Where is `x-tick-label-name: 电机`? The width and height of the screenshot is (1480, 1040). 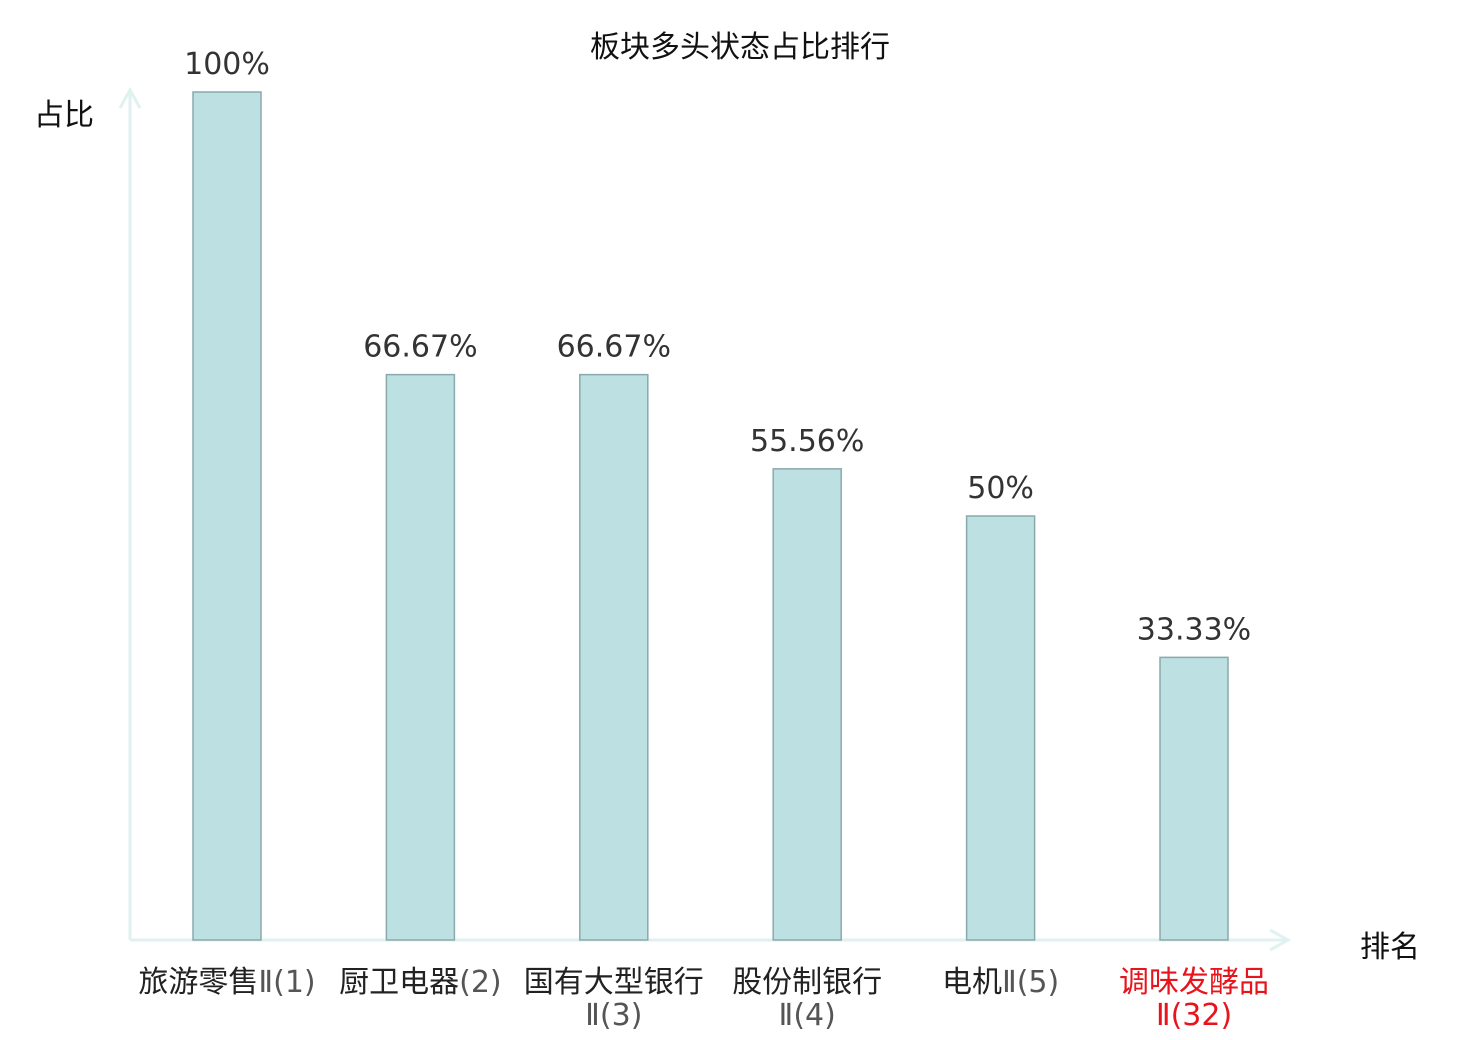 x-tick-label-name: 电机 is located at coordinates (971, 982).